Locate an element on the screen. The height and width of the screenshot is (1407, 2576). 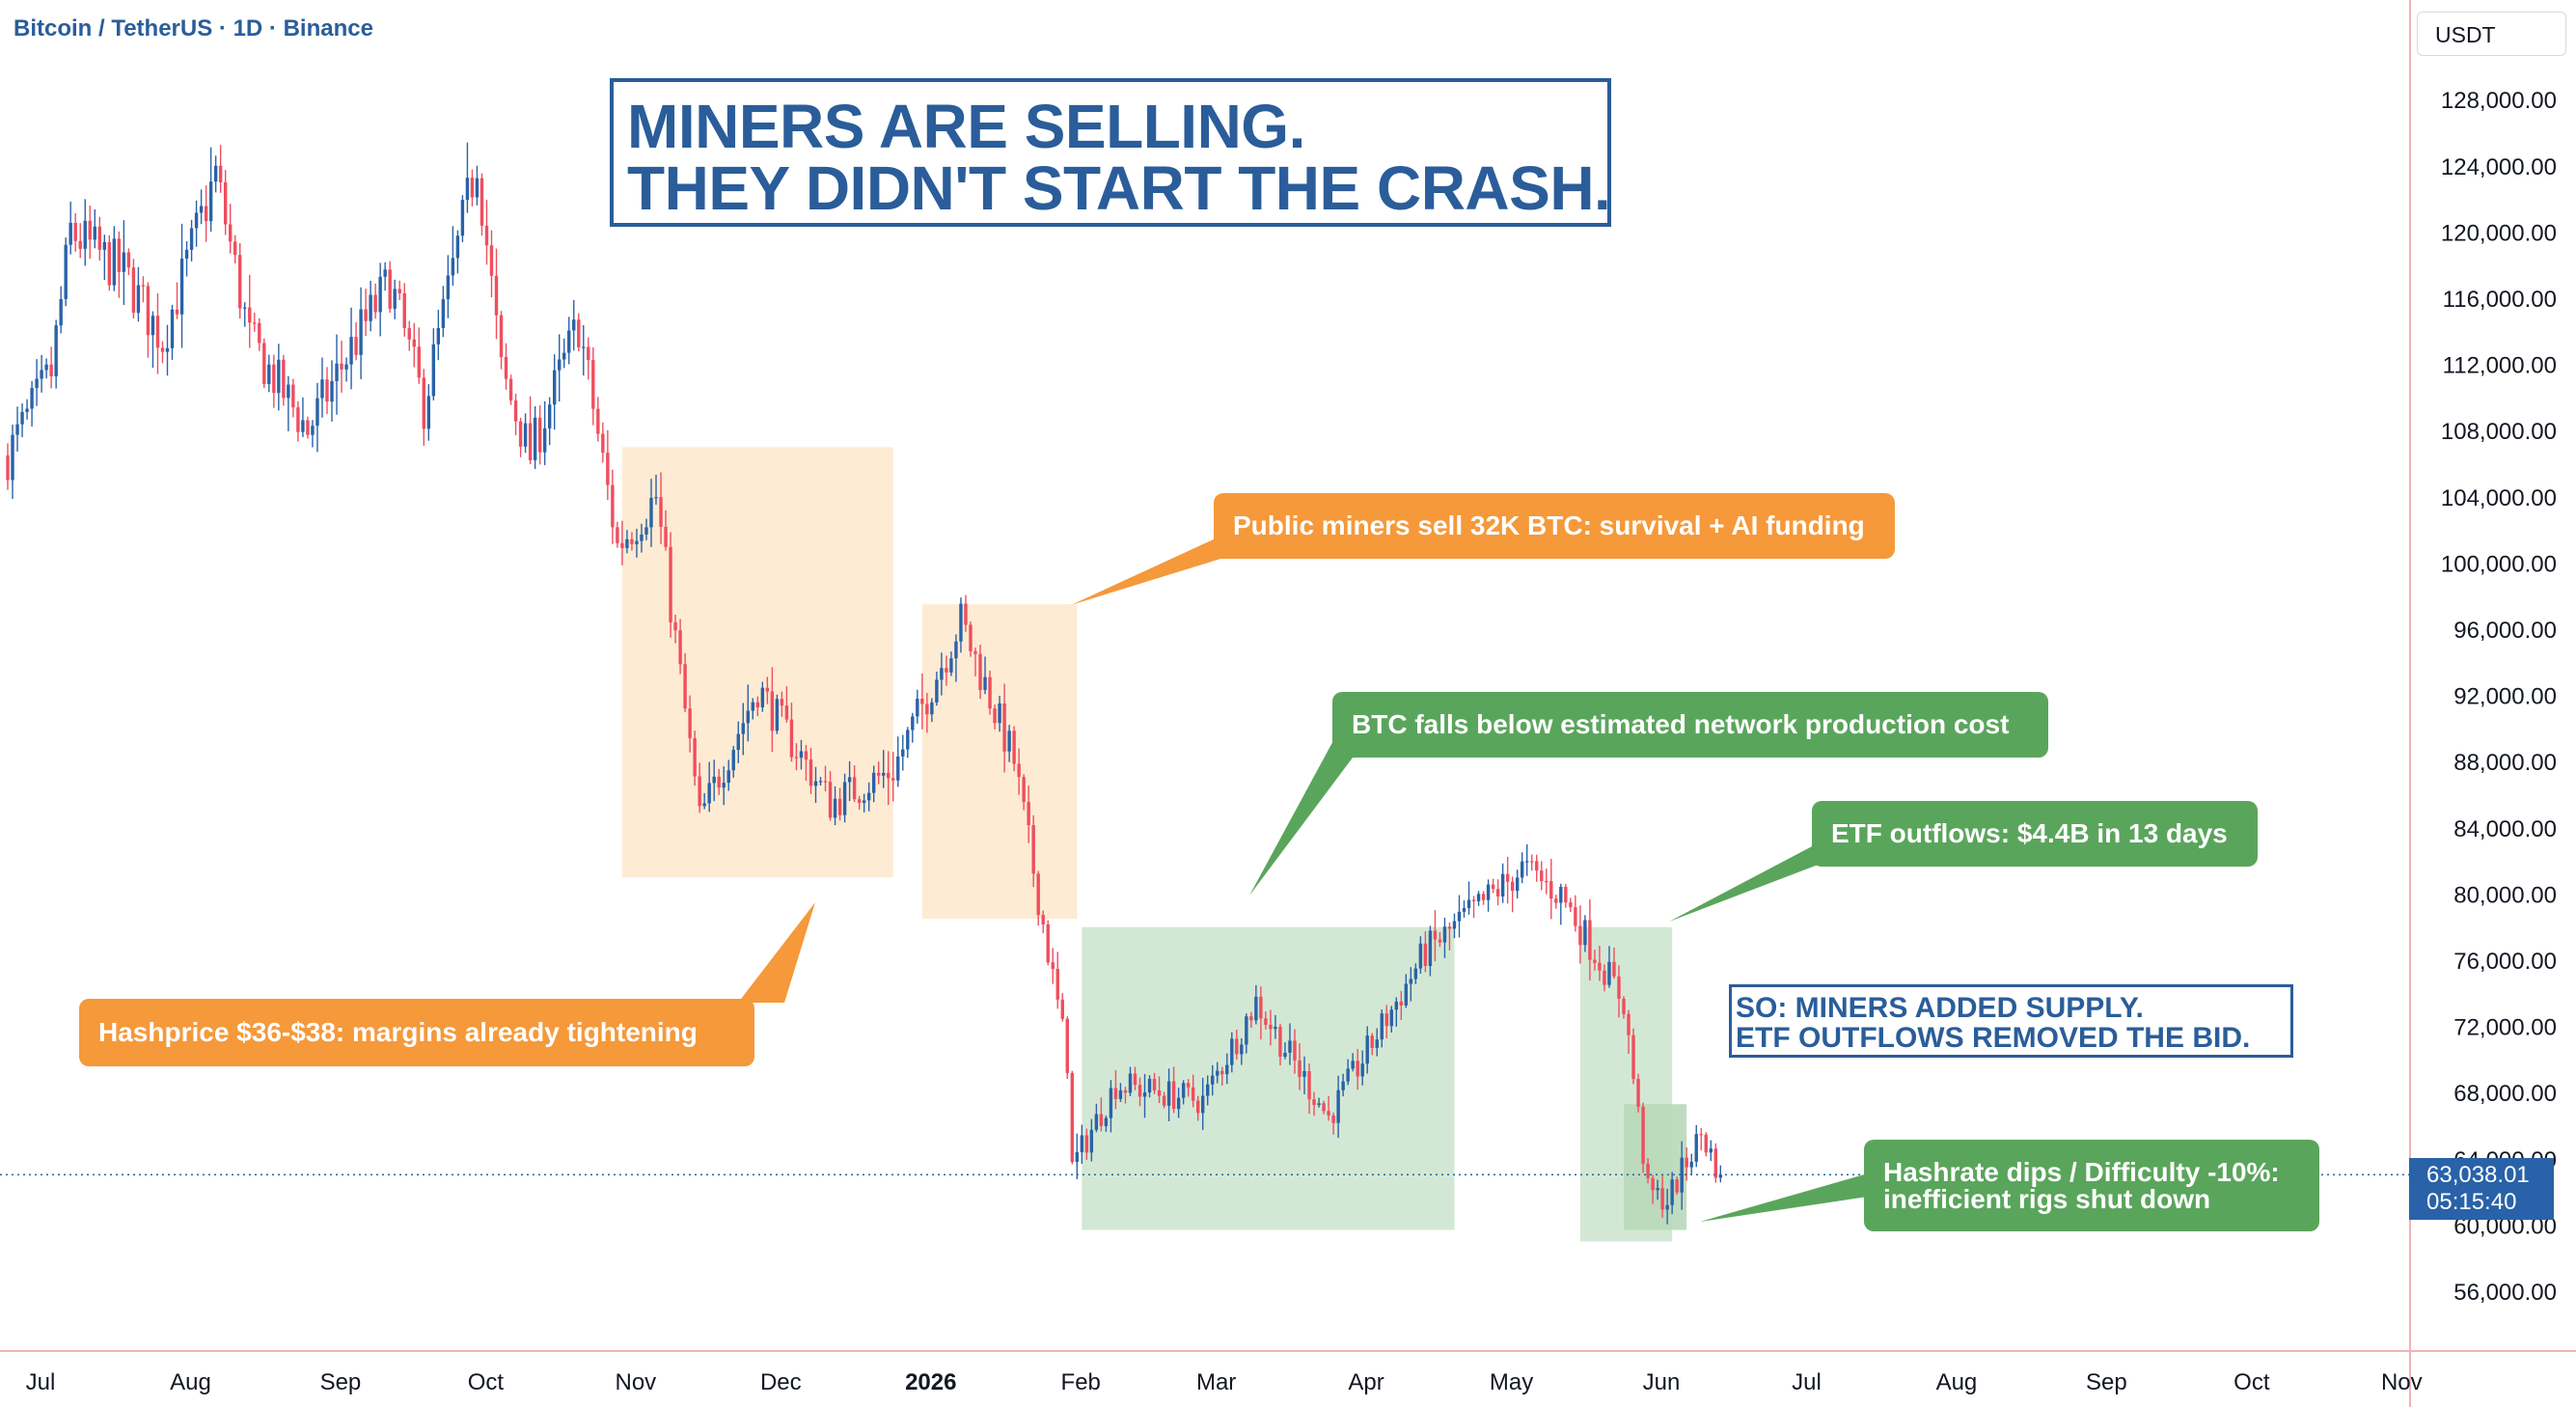
time-tick-label: Aug is located at coordinates (1957, 1382).